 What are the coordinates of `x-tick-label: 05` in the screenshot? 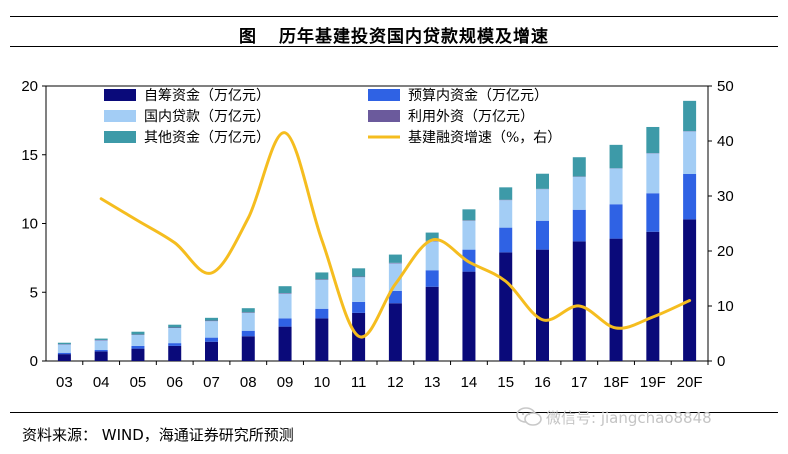 It's located at (138, 382).